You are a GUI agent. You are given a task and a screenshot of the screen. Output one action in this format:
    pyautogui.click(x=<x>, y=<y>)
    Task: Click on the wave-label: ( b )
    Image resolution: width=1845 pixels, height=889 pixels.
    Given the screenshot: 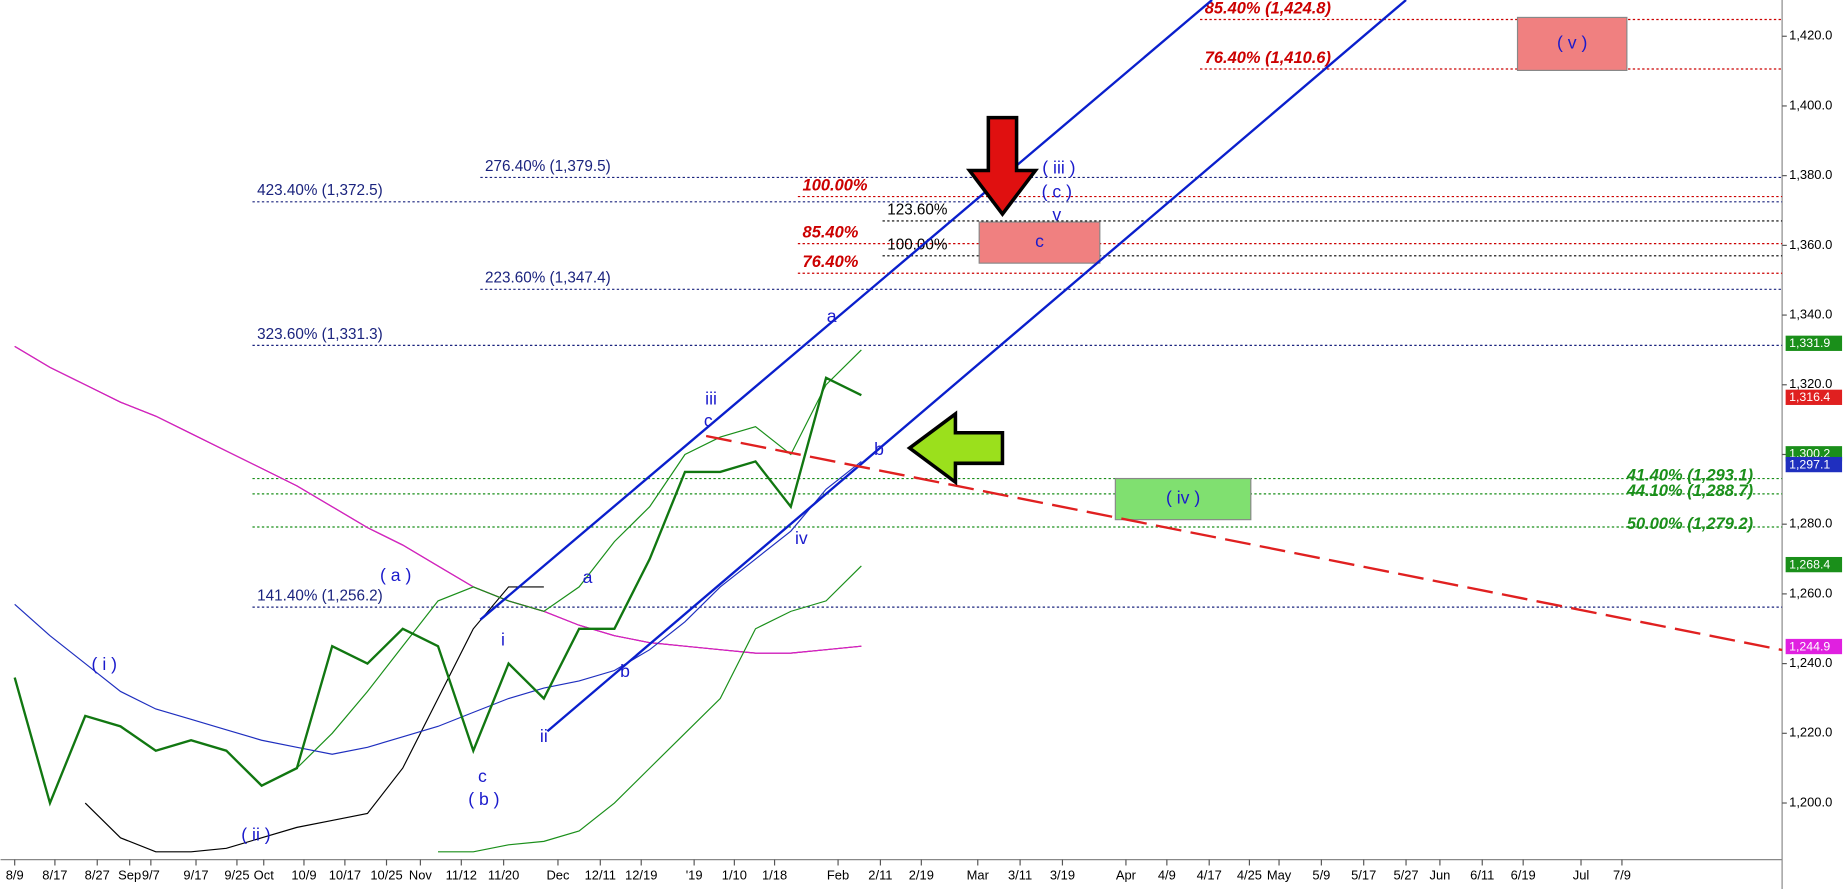 What is the action you would take?
    pyautogui.click(x=483, y=799)
    